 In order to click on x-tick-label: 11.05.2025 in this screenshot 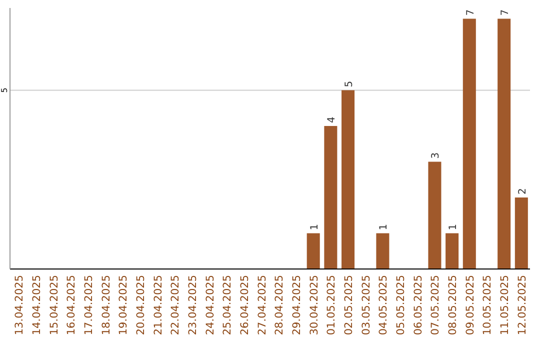, I will do `click(505, 305)`.